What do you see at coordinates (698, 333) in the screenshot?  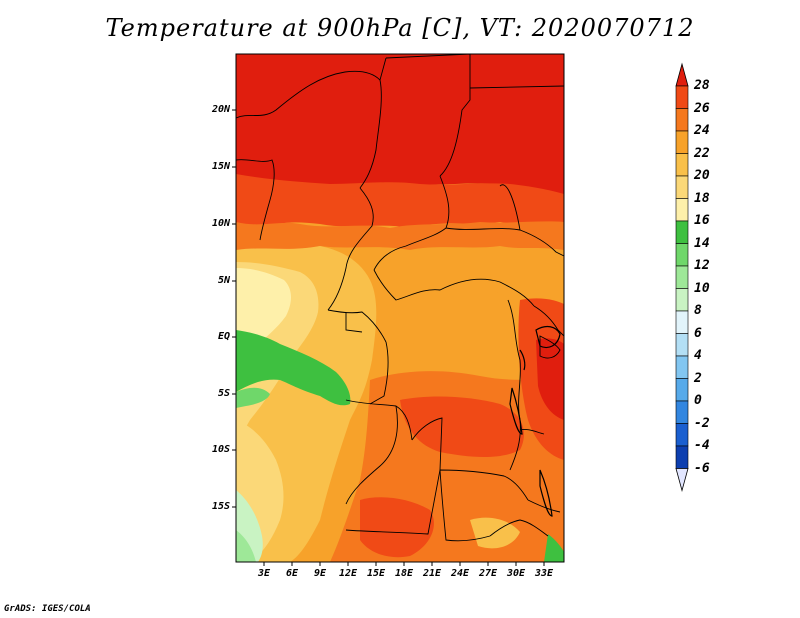 I see `colorbar-tick-label: 6` at bounding box center [698, 333].